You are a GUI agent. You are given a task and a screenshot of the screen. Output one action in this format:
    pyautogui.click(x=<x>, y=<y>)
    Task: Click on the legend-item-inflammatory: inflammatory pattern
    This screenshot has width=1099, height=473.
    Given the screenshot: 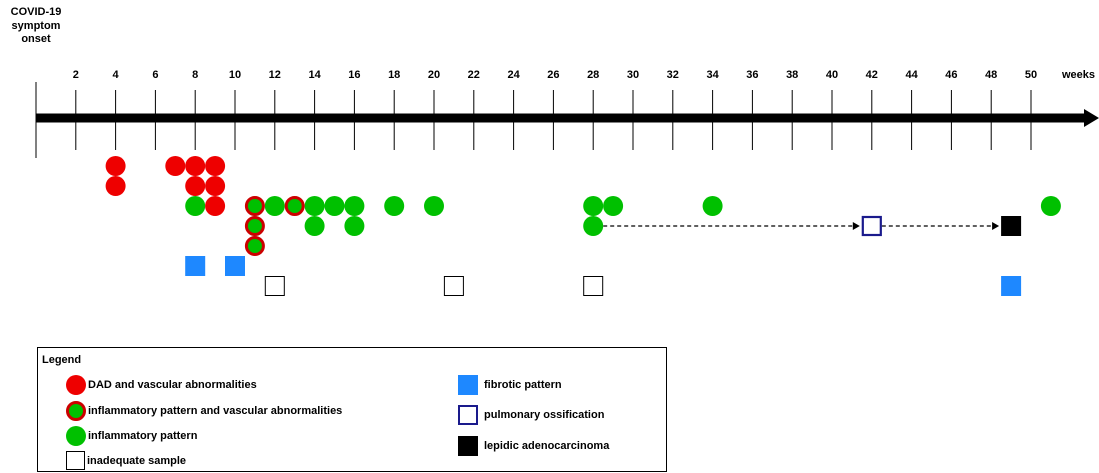 What is the action you would take?
    pyautogui.click(x=131, y=436)
    